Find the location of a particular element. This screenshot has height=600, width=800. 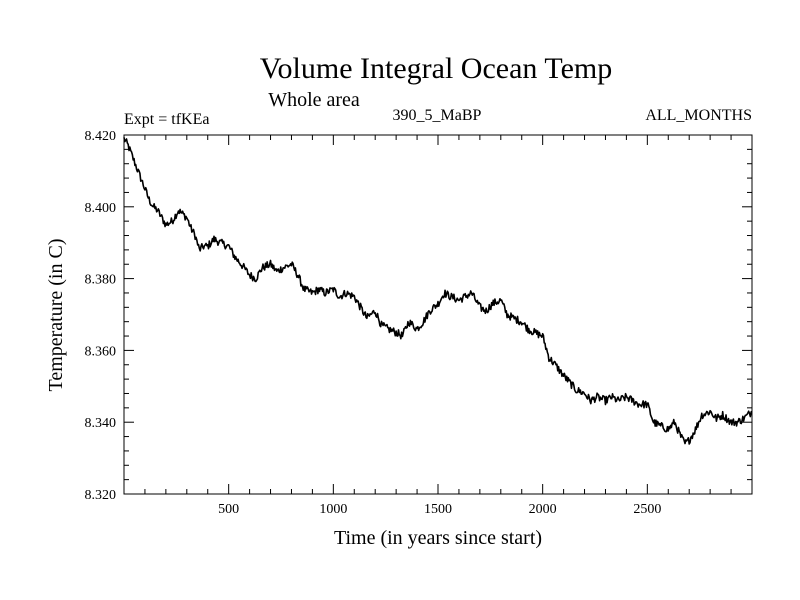

x-tick-labels: 500 1000 1500 2000 2500 is located at coordinates (439, 509).